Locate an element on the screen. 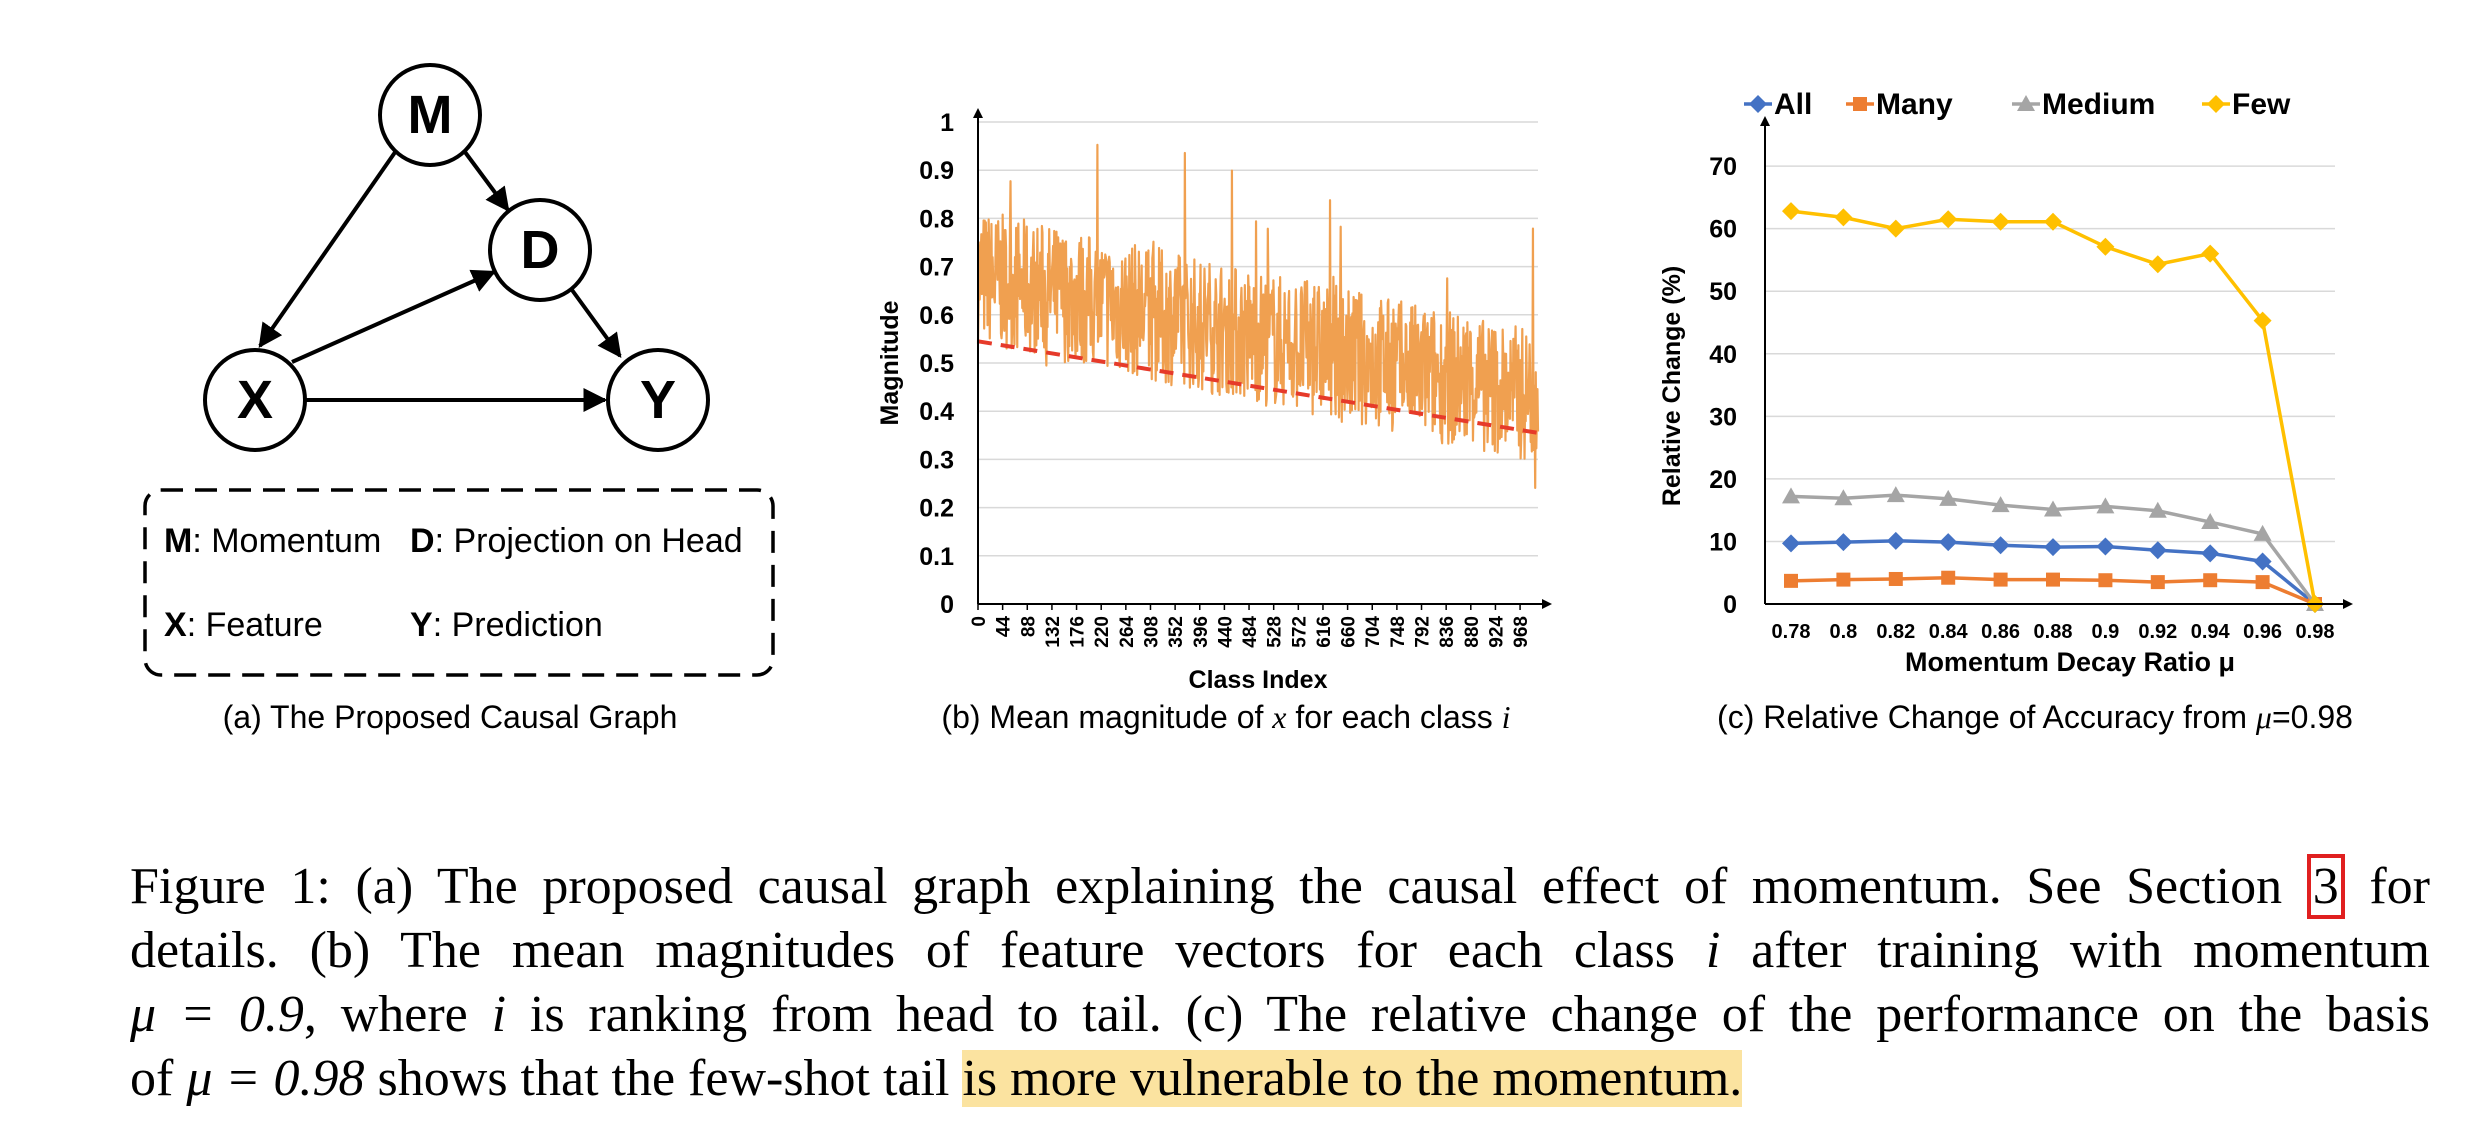  x-tick-label: 0.92 is located at coordinates (2157, 632).